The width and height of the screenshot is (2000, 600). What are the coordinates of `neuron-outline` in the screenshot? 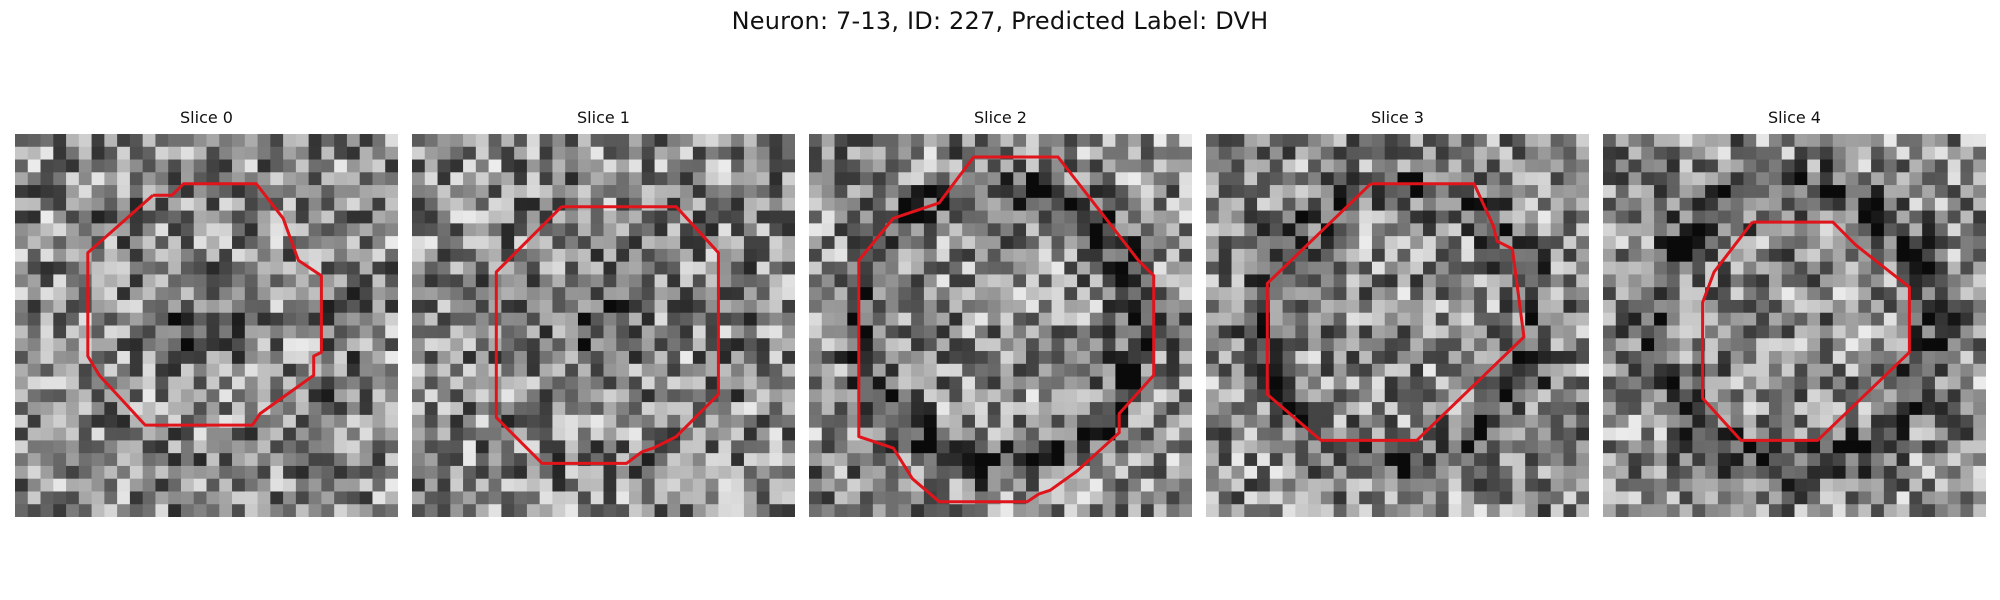 It's located at (607, 335).